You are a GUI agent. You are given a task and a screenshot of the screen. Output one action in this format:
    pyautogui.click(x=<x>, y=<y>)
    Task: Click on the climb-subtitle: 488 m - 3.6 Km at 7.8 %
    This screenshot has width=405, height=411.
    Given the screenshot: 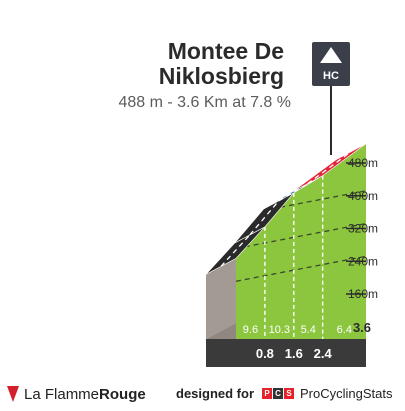 What is the action you would take?
    pyautogui.click(x=204, y=102)
    